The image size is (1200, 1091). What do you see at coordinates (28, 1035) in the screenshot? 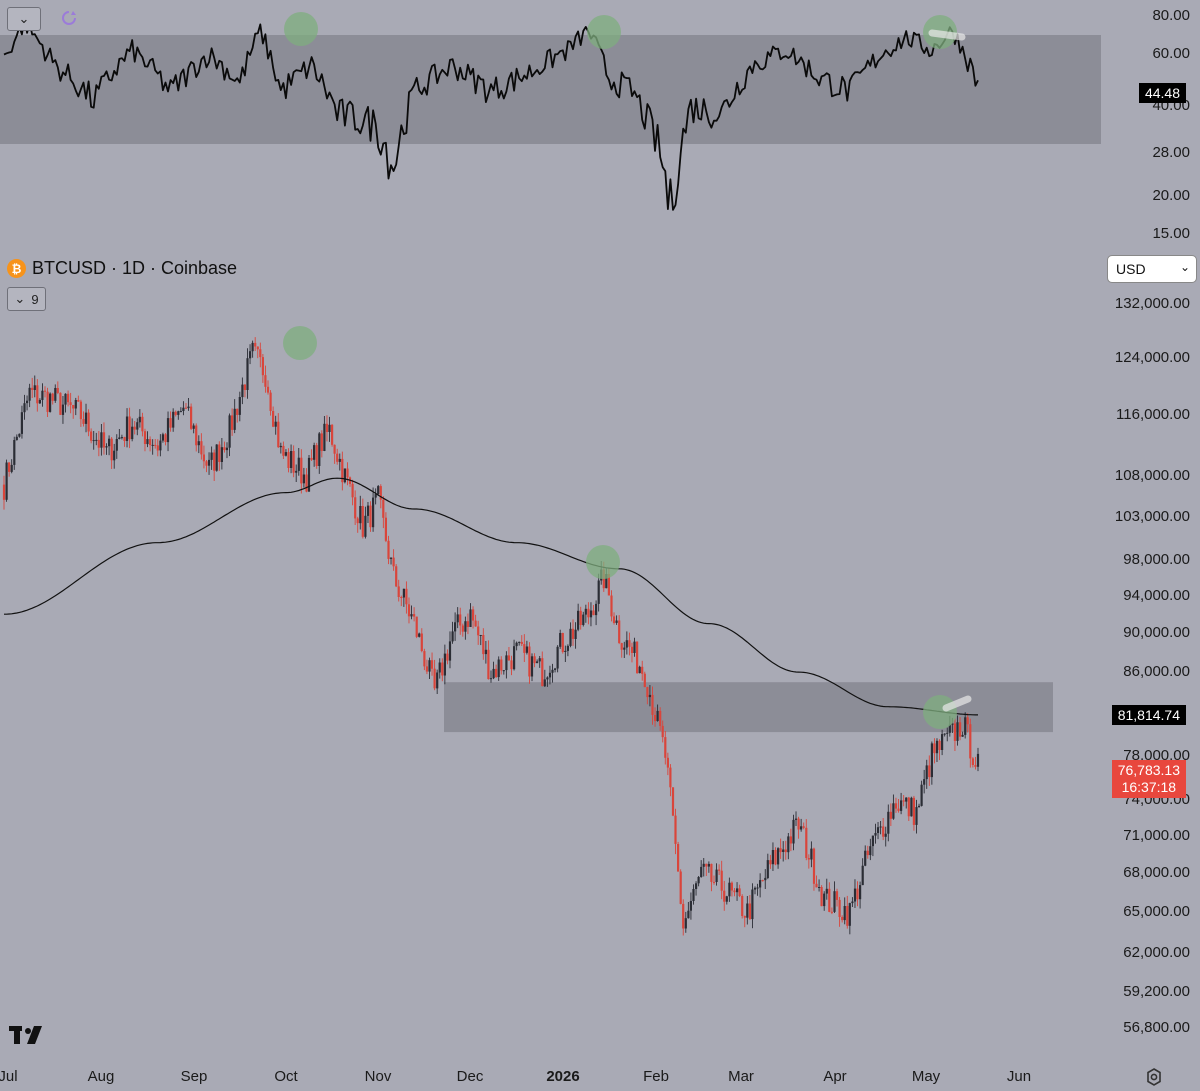
I see `tradingview-logo` at bounding box center [28, 1035].